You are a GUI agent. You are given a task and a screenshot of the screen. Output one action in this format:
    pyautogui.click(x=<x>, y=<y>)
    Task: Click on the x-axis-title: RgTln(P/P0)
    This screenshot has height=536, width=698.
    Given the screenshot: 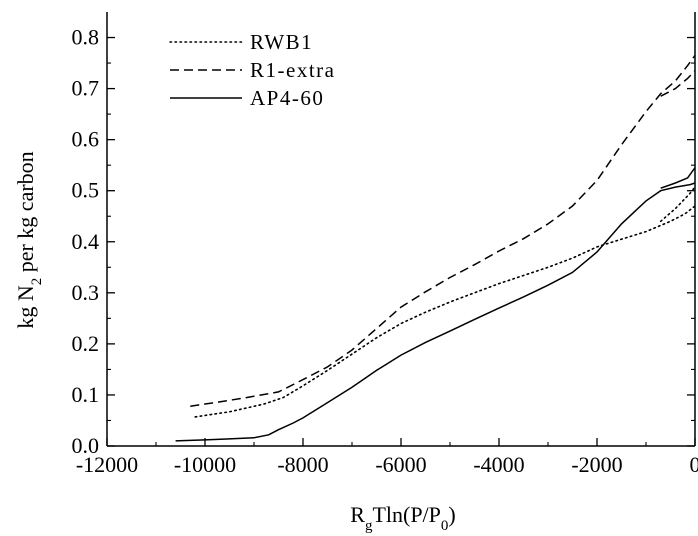 What is the action you would take?
    pyautogui.click(x=402, y=518)
    